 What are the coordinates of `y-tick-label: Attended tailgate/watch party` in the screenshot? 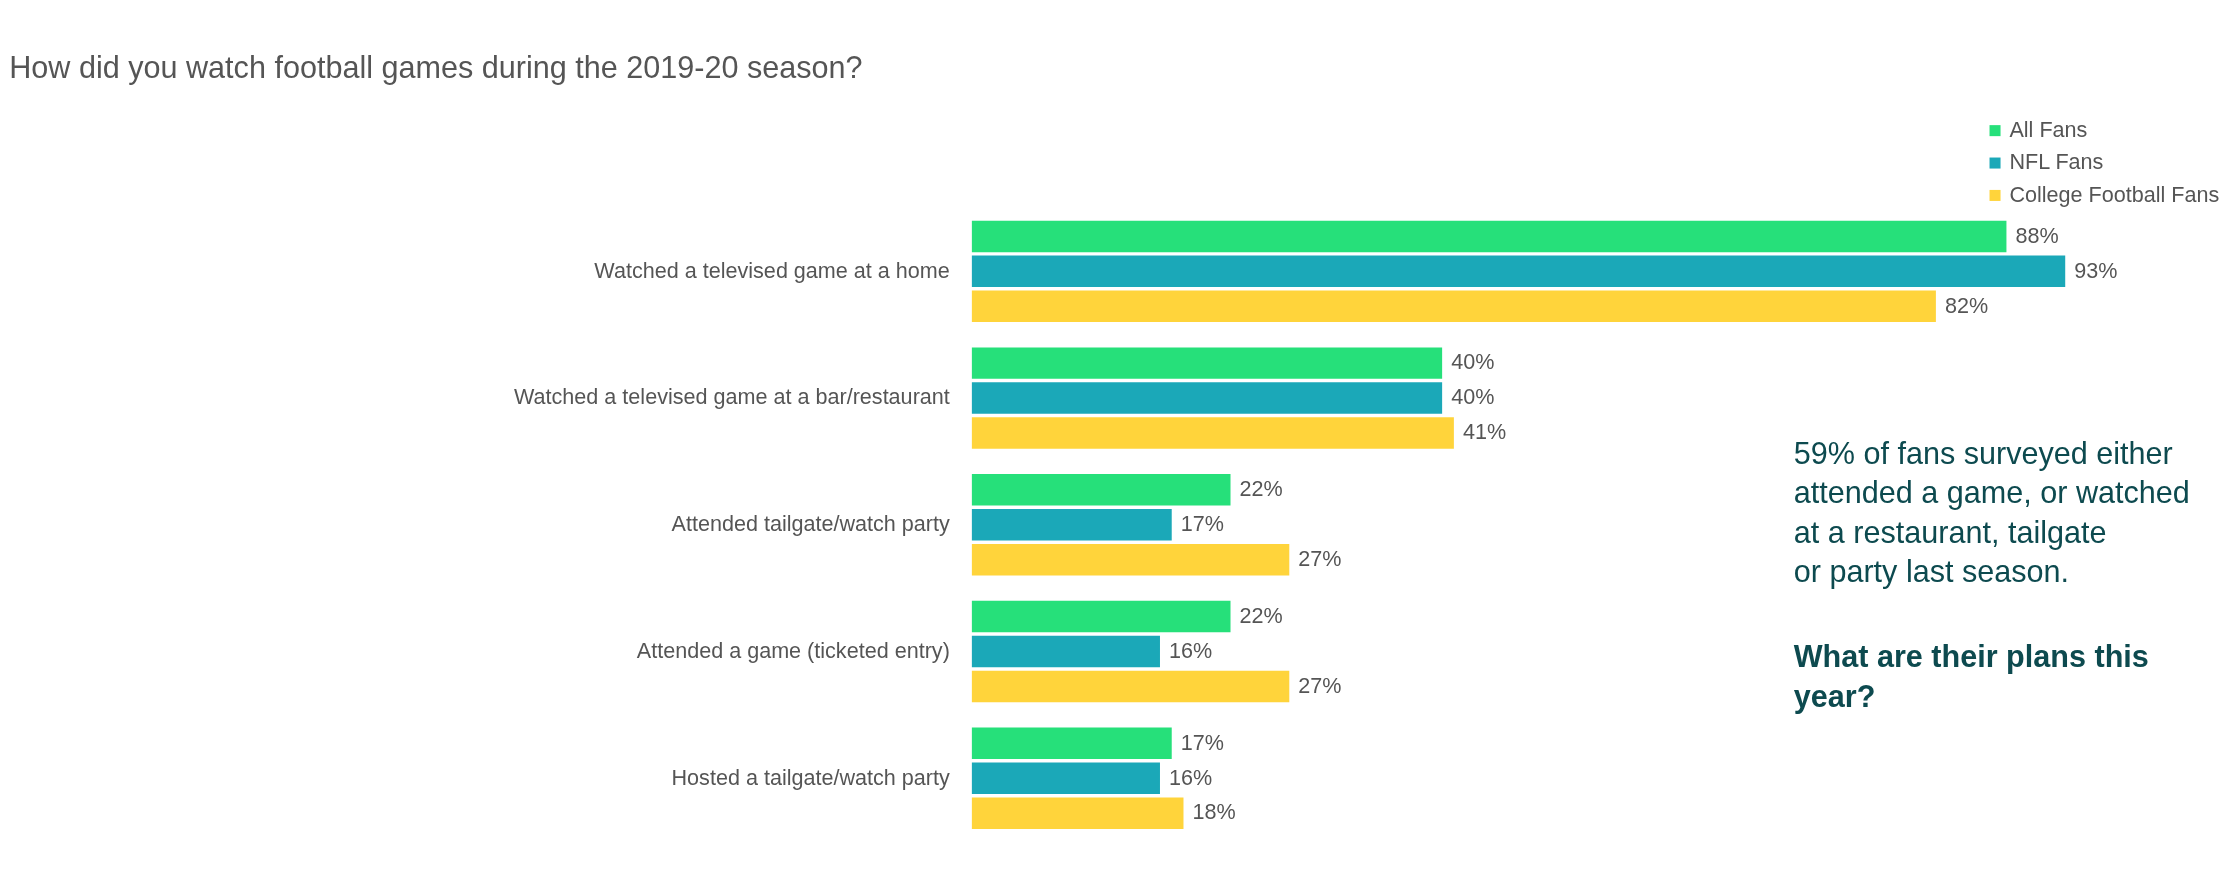 It's located at (811, 524).